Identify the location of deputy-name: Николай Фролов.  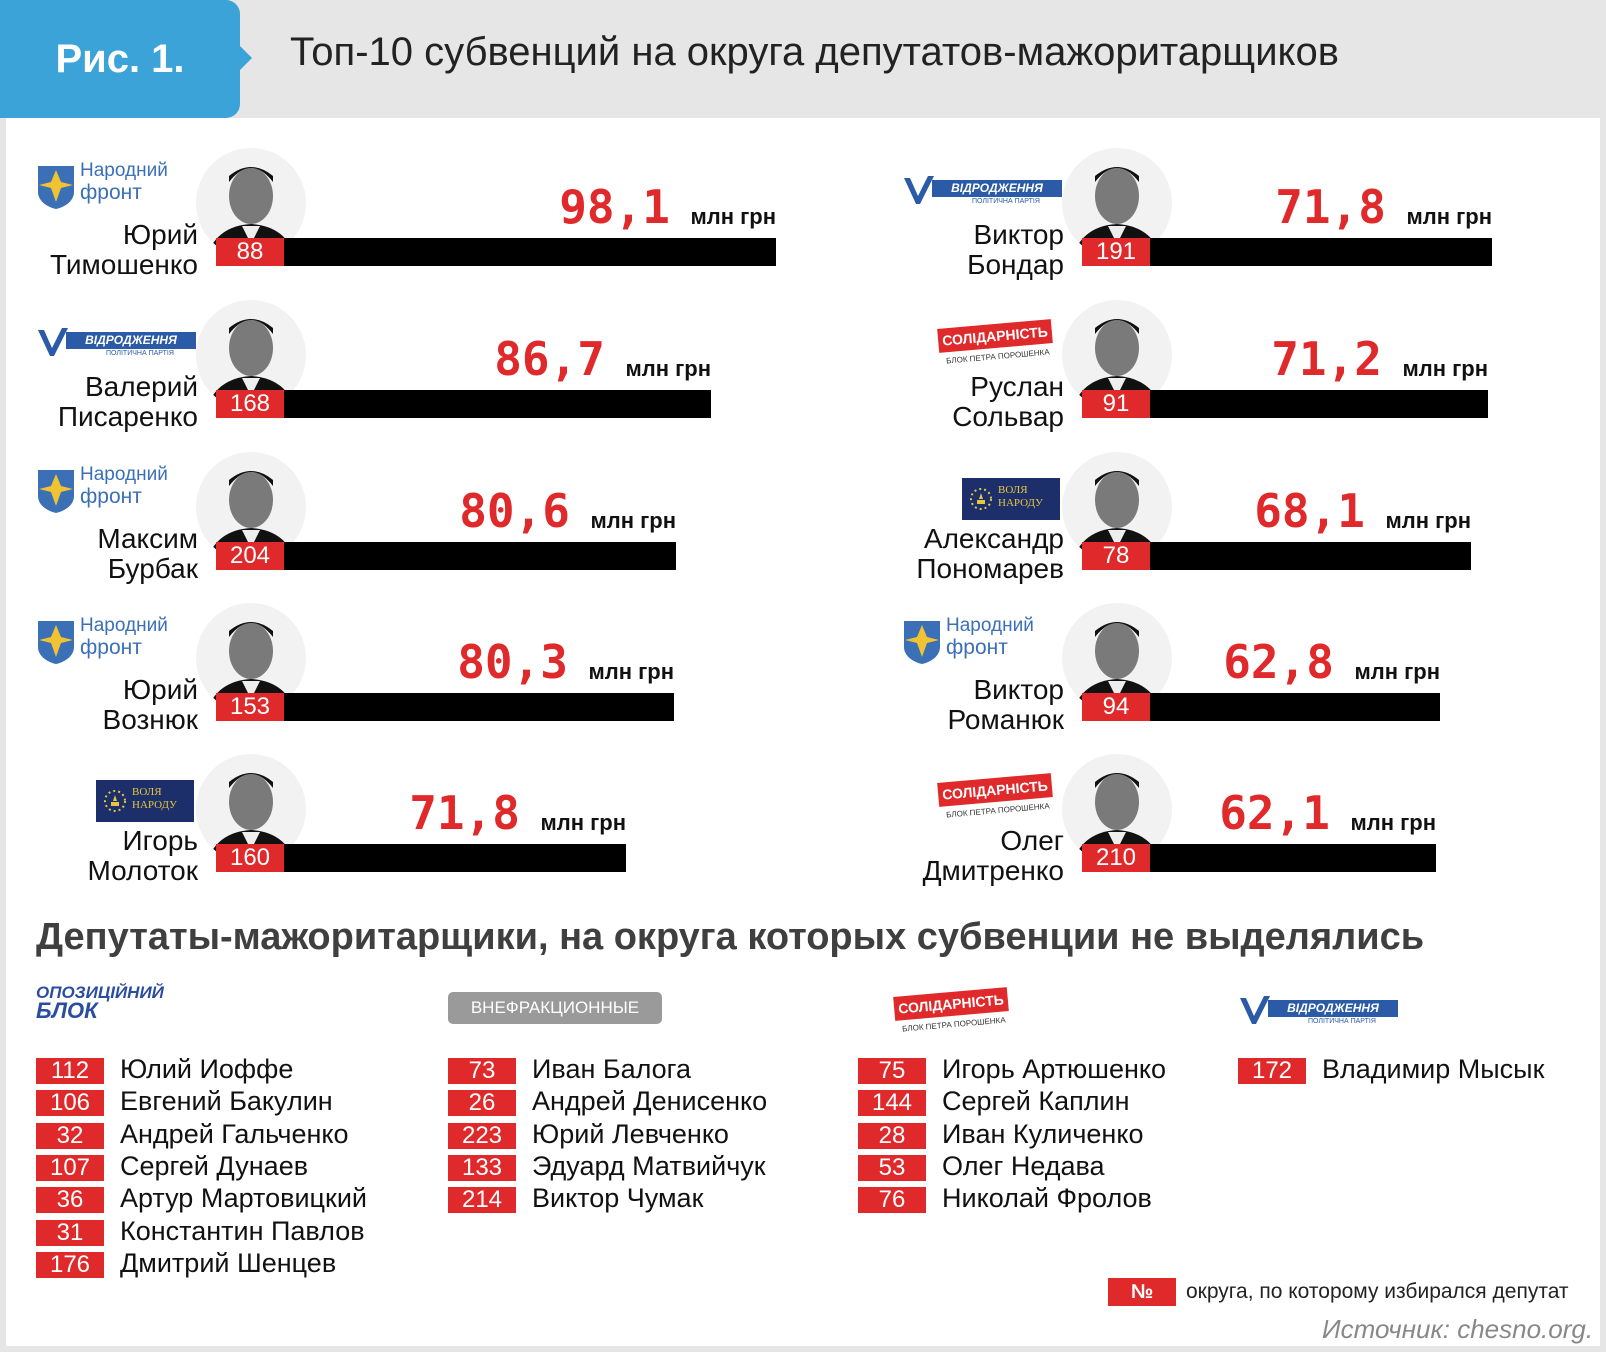
(1047, 1198).